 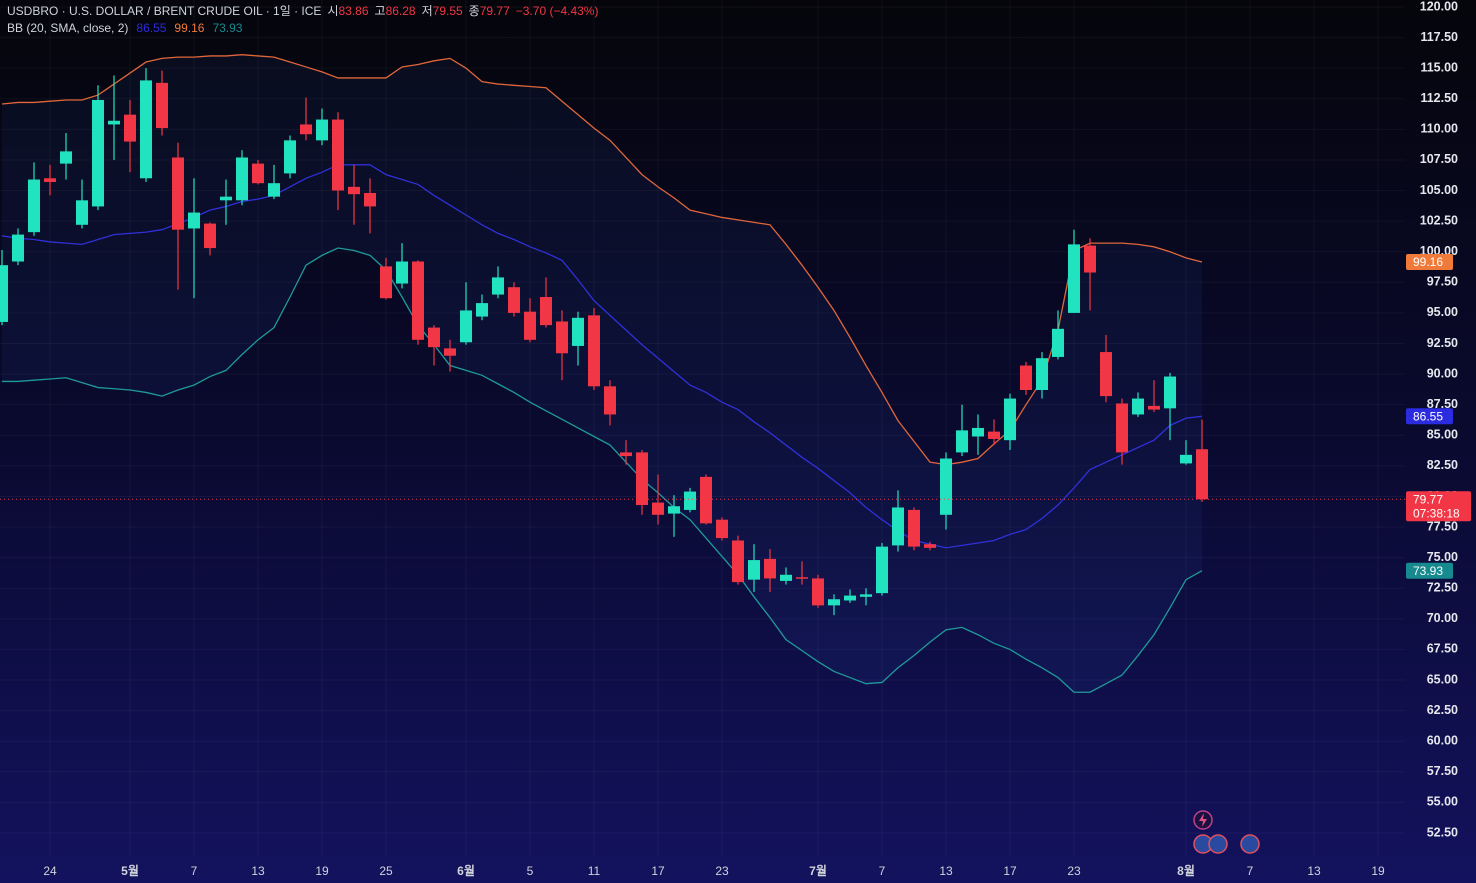 What do you see at coordinates (380, 11) in the screenshot?
I see `high-label: 고` at bounding box center [380, 11].